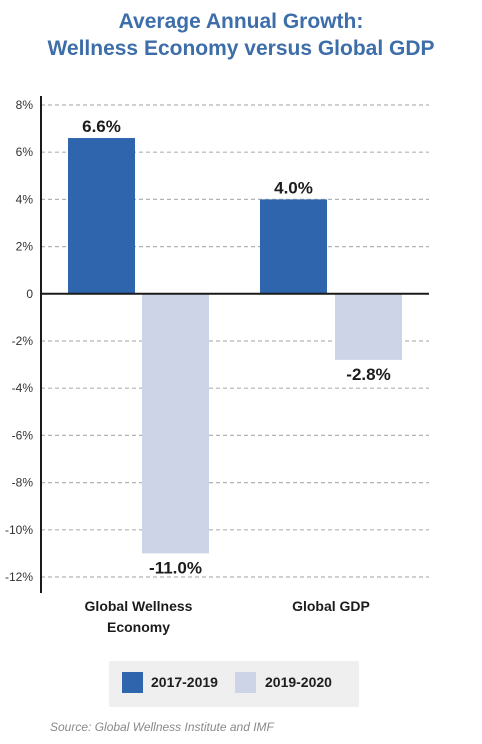  I want to click on legend-label-2019-2020: 2019-2020, so click(298, 682).